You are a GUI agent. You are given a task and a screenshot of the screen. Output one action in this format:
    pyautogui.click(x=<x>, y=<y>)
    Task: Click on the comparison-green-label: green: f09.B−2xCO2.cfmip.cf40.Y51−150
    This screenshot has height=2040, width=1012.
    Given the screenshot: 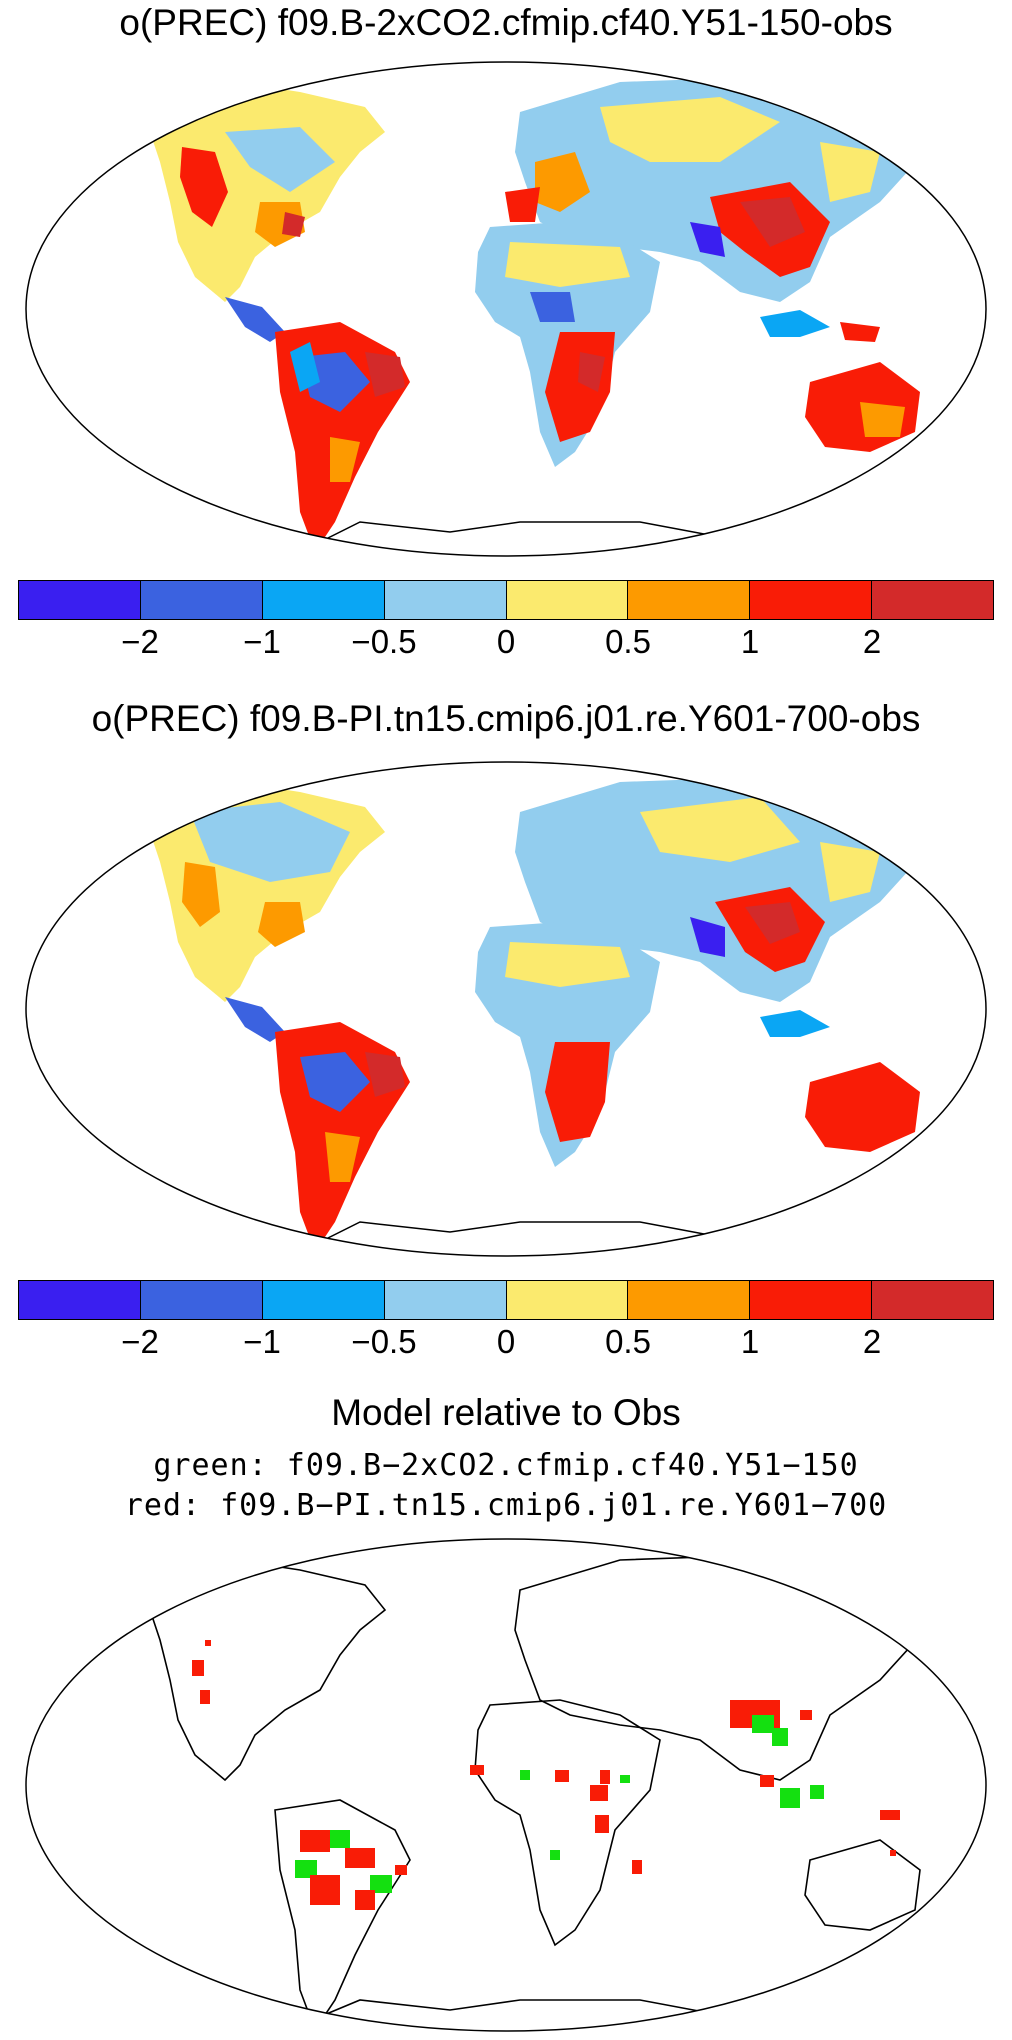 What is the action you would take?
    pyautogui.click(x=506, y=1465)
    